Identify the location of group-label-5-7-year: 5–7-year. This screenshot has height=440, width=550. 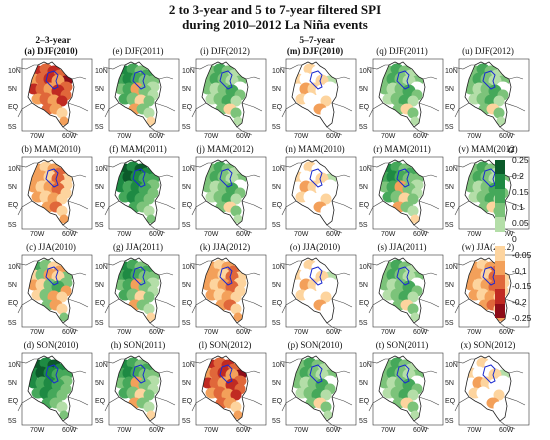
(317, 41).